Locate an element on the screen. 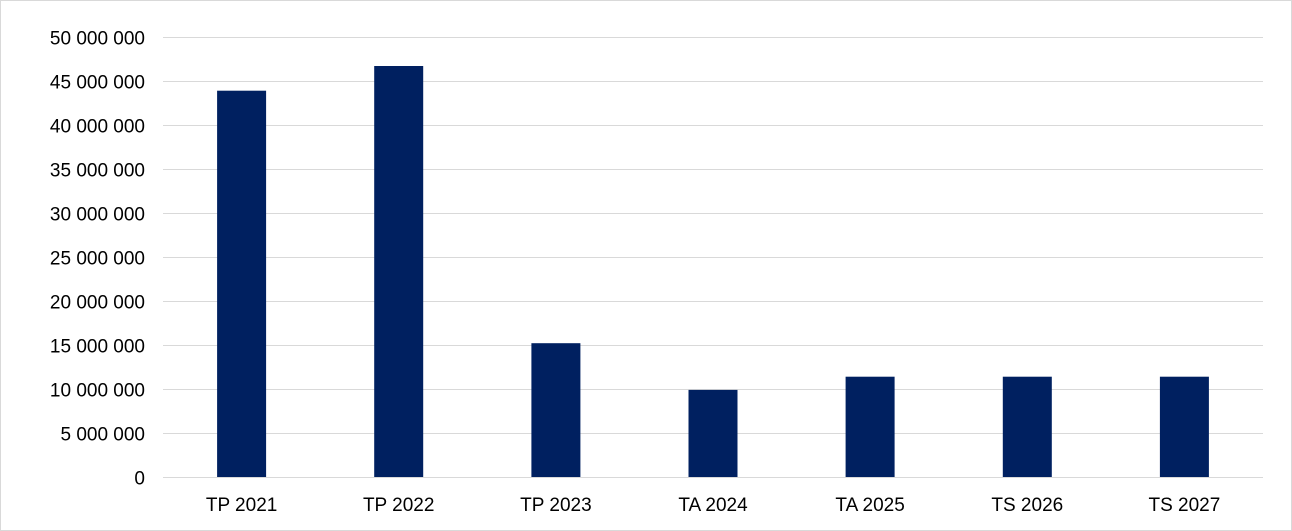 The width and height of the screenshot is (1292, 531). y-tick-label: 5 000 000 is located at coordinates (102, 435).